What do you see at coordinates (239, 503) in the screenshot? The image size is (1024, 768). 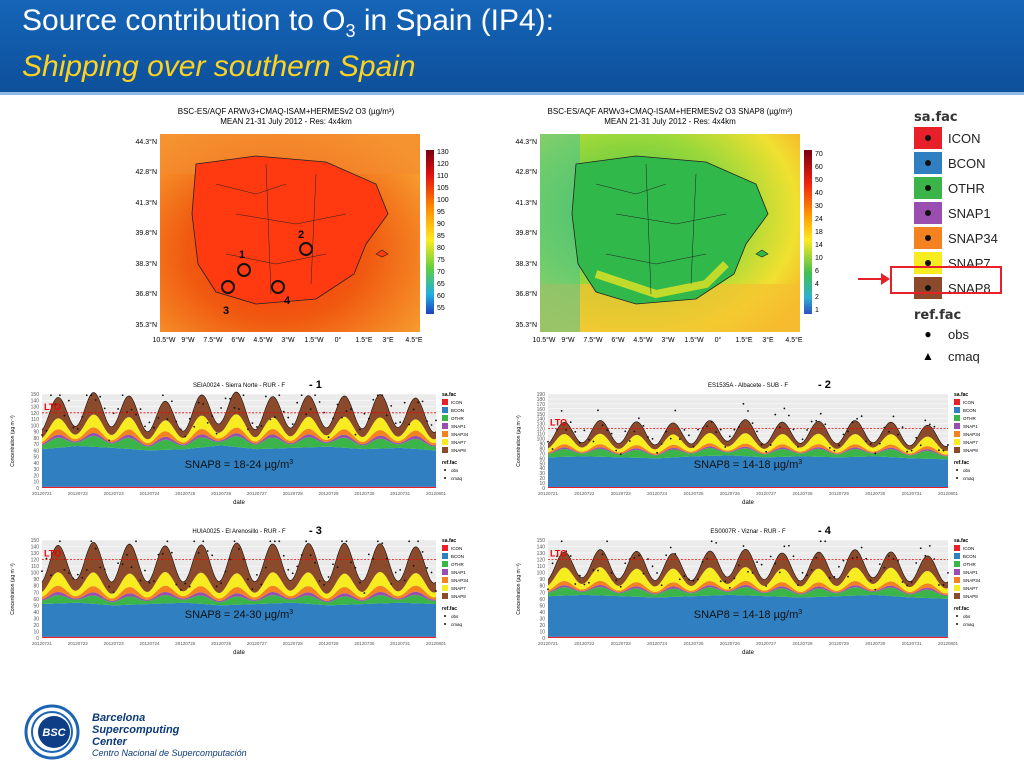 I see `x-axis-label: date` at bounding box center [239, 503].